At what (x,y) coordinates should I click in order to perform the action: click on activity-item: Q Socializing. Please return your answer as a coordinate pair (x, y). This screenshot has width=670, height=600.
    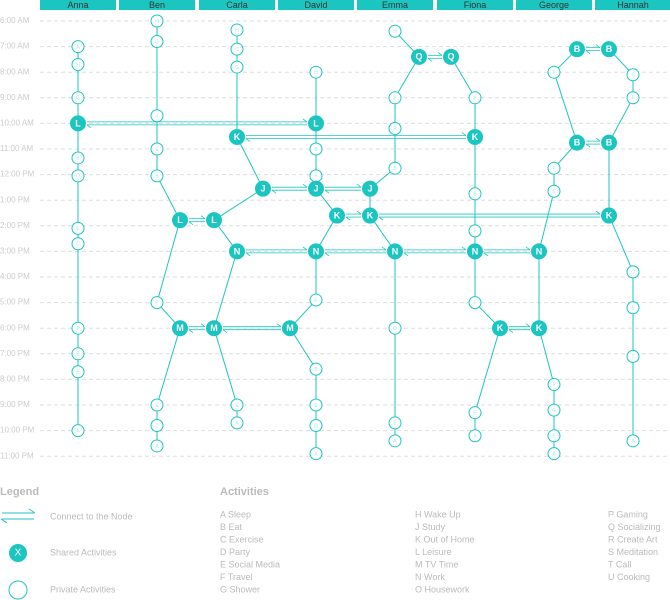
    Looking at the image, I should click on (634, 527).